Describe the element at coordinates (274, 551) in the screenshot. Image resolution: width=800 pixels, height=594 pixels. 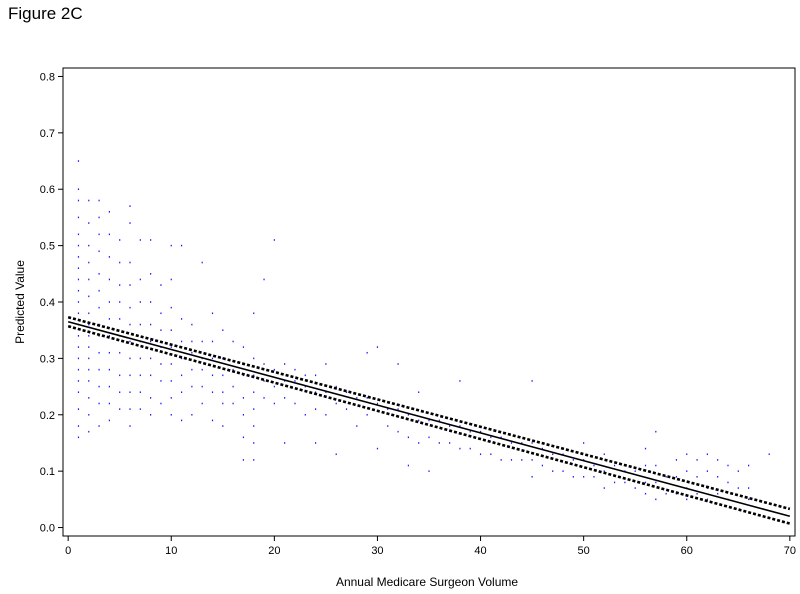
I see `x-tick-label: 20` at that location.